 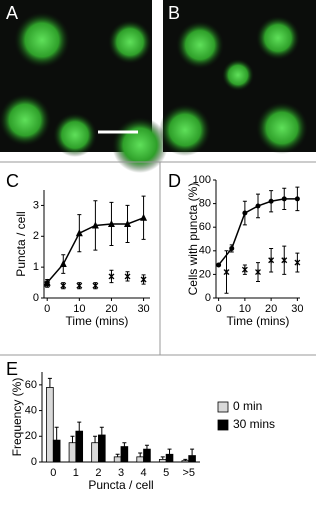 What do you see at coordinates (36, 236) in the screenshot?
I see `y-tick-label: 2` at bounding box center [36, 236].